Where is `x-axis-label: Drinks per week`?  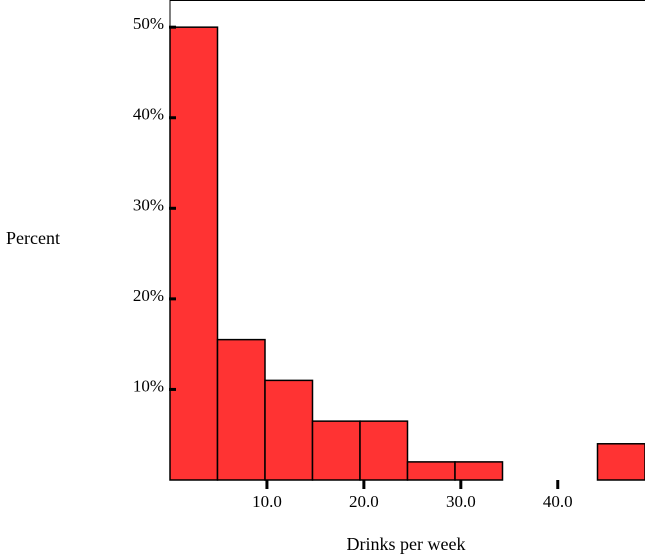
x-axis-label: Drinks per week is located at coordinates (406, 544).